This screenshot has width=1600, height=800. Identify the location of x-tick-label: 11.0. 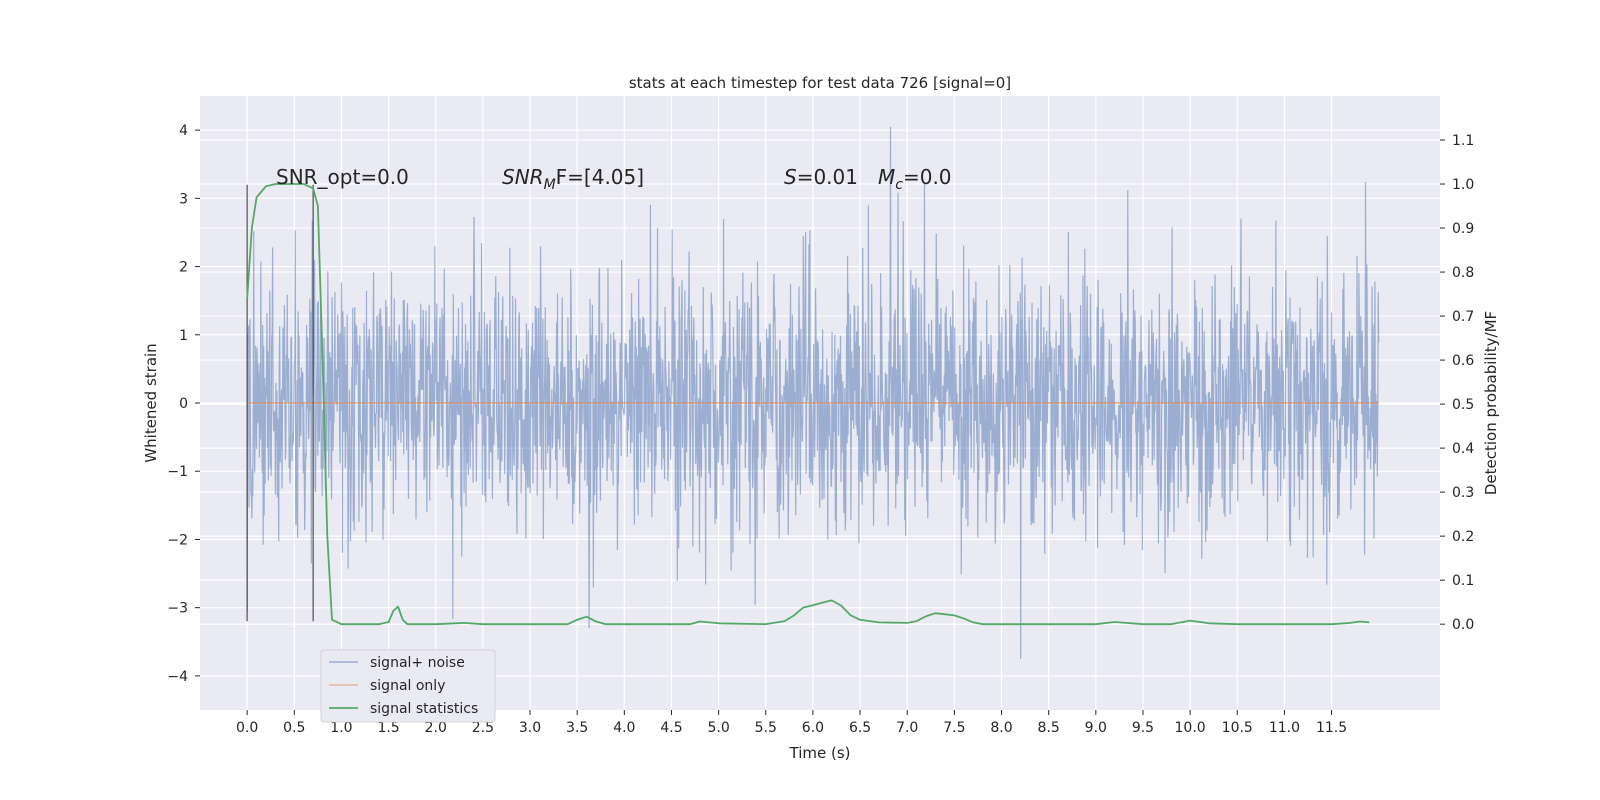
(1284, 728).